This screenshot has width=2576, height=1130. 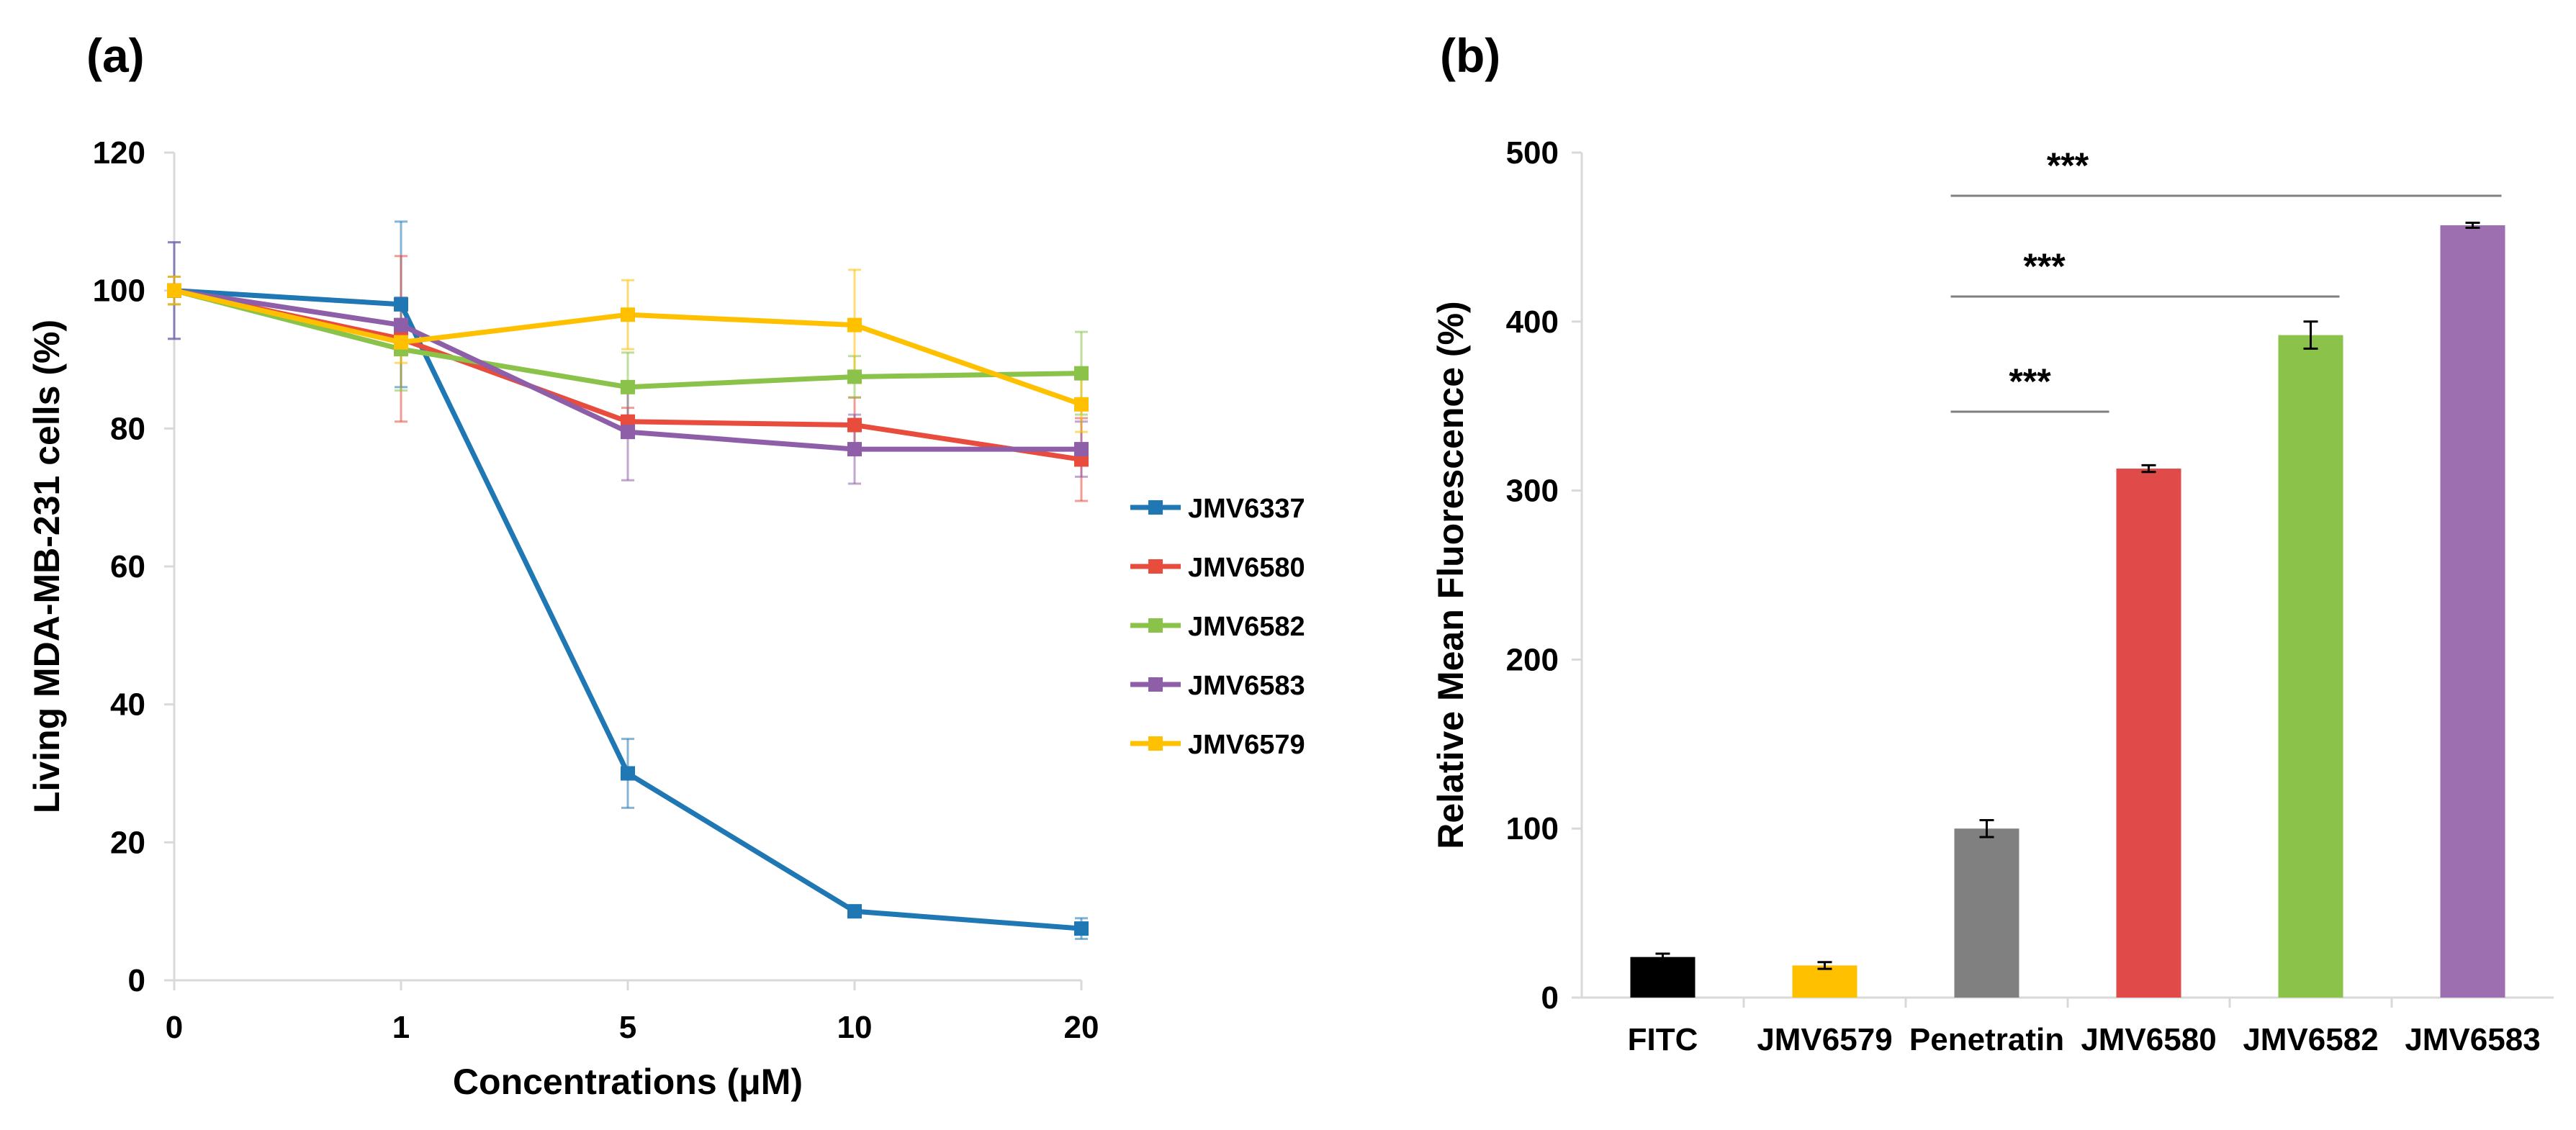 What do you see at coordinates (628, 1082) in the screenshot?
I see `a-x-axis-title: Concentrations (μM)` at bounding box center [628, 1082].